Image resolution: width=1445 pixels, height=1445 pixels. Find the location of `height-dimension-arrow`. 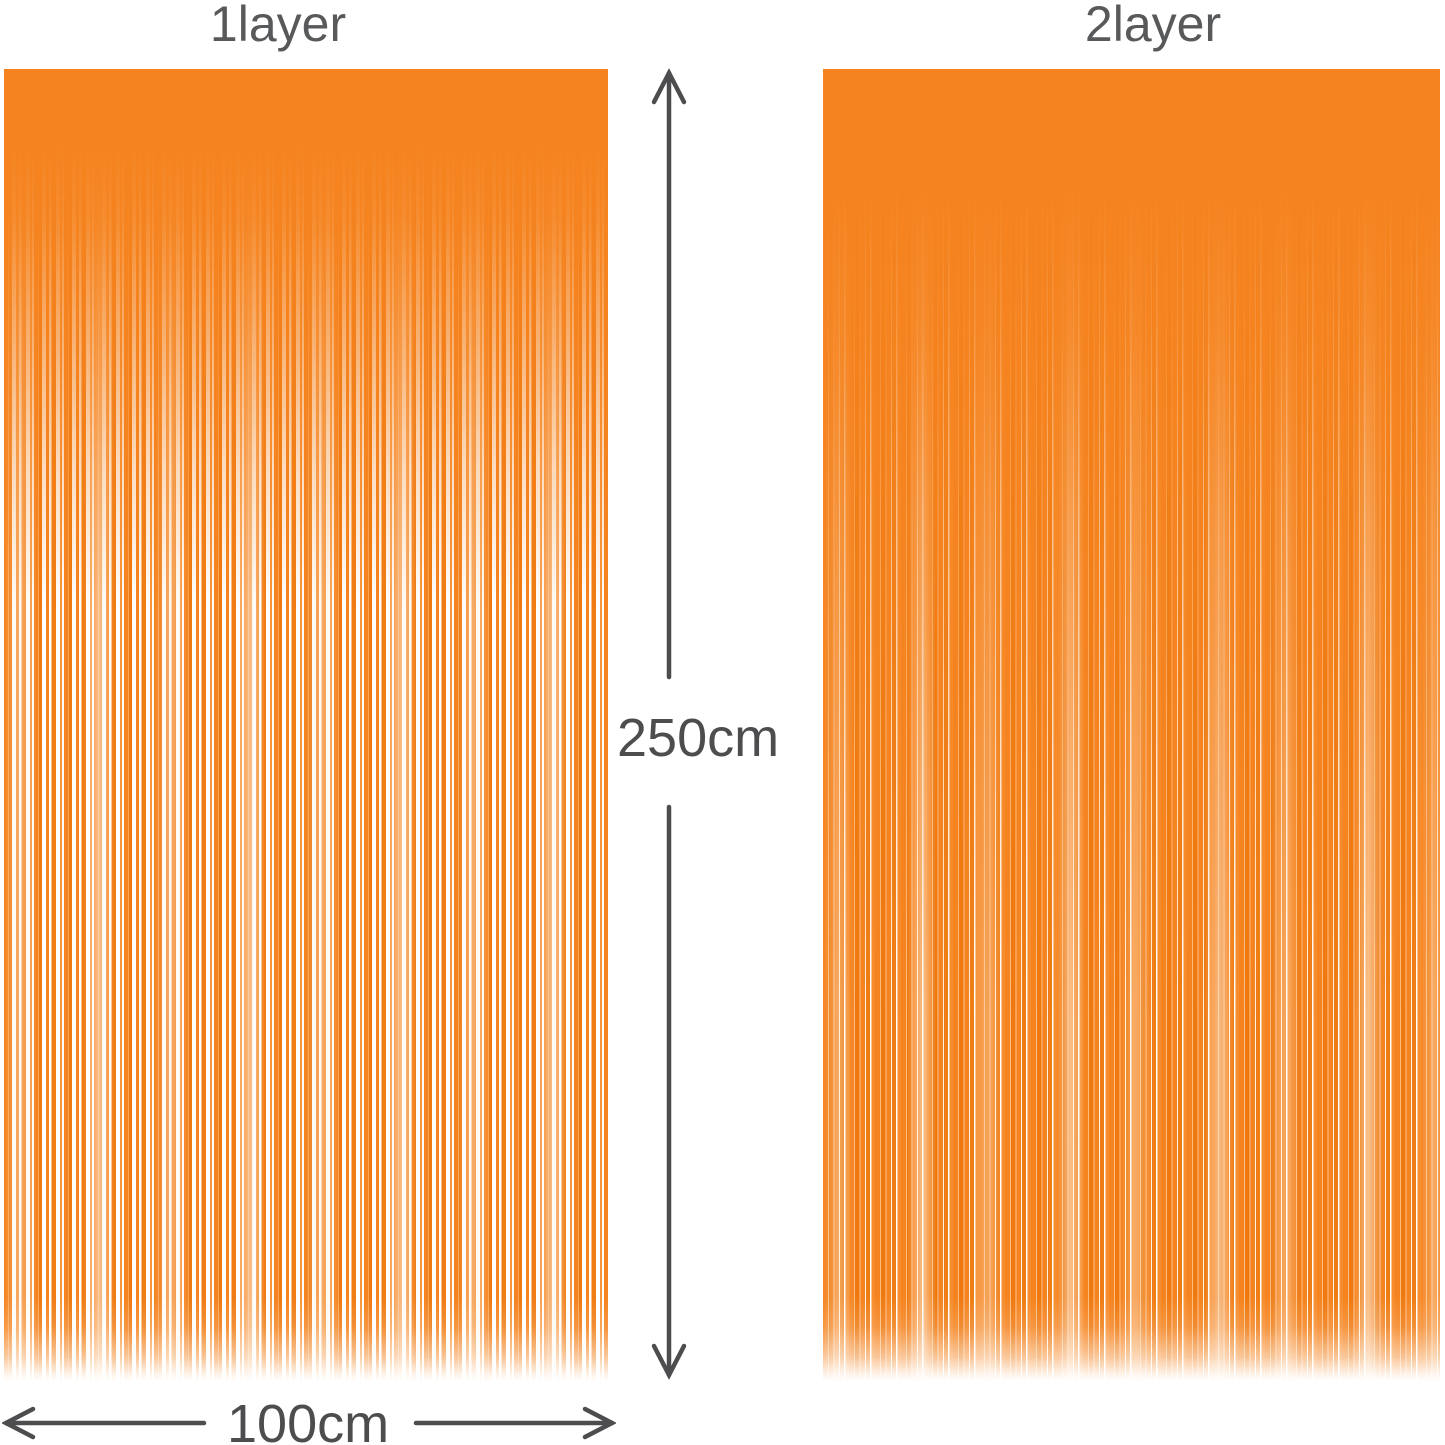

height-dimension-arrow is located at coordinates (669, 724).